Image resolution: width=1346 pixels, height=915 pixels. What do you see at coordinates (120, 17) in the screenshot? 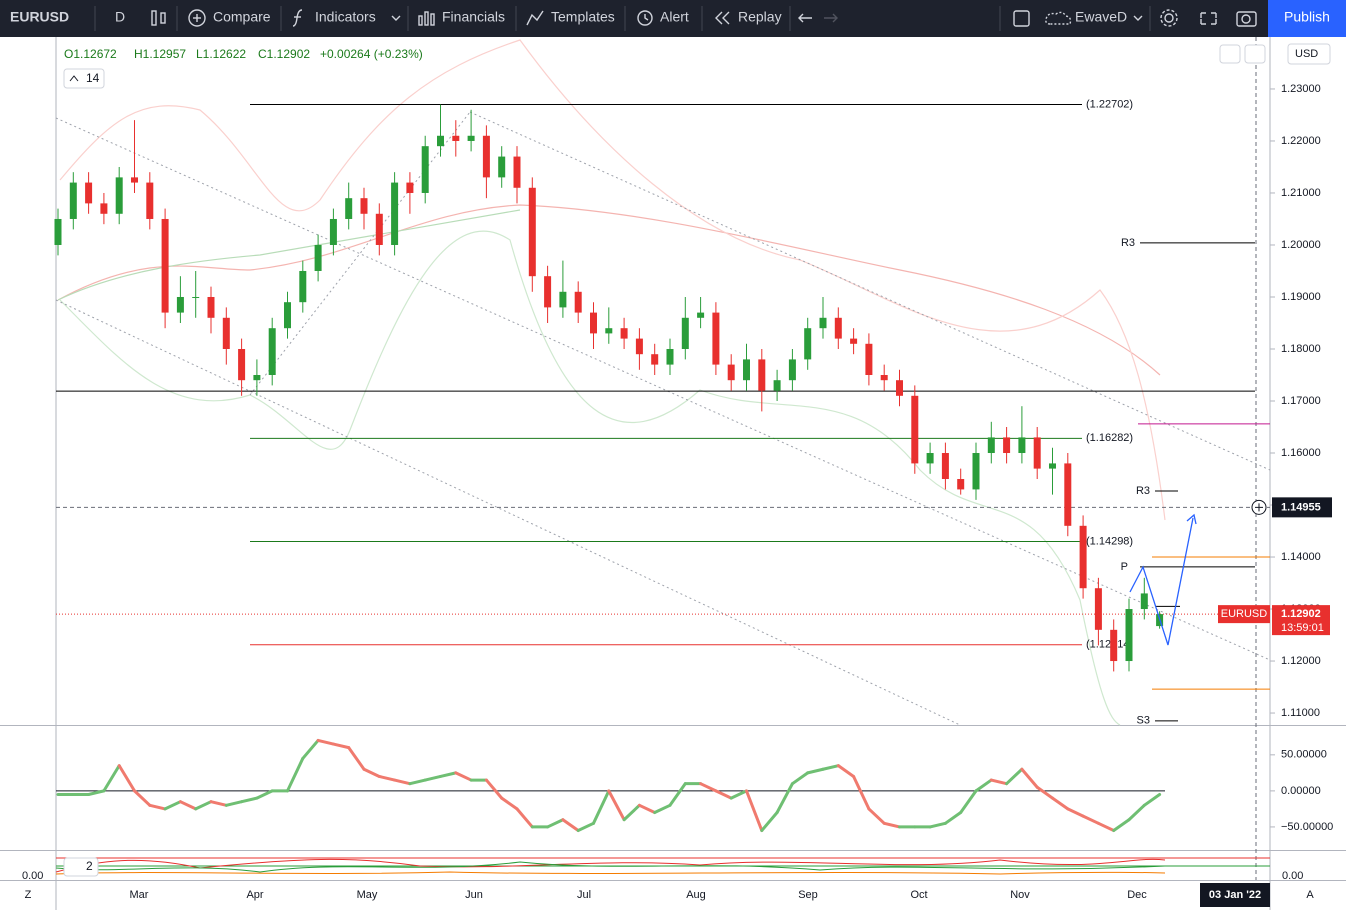
I see `interval: D` at bounding box center [120, 17].